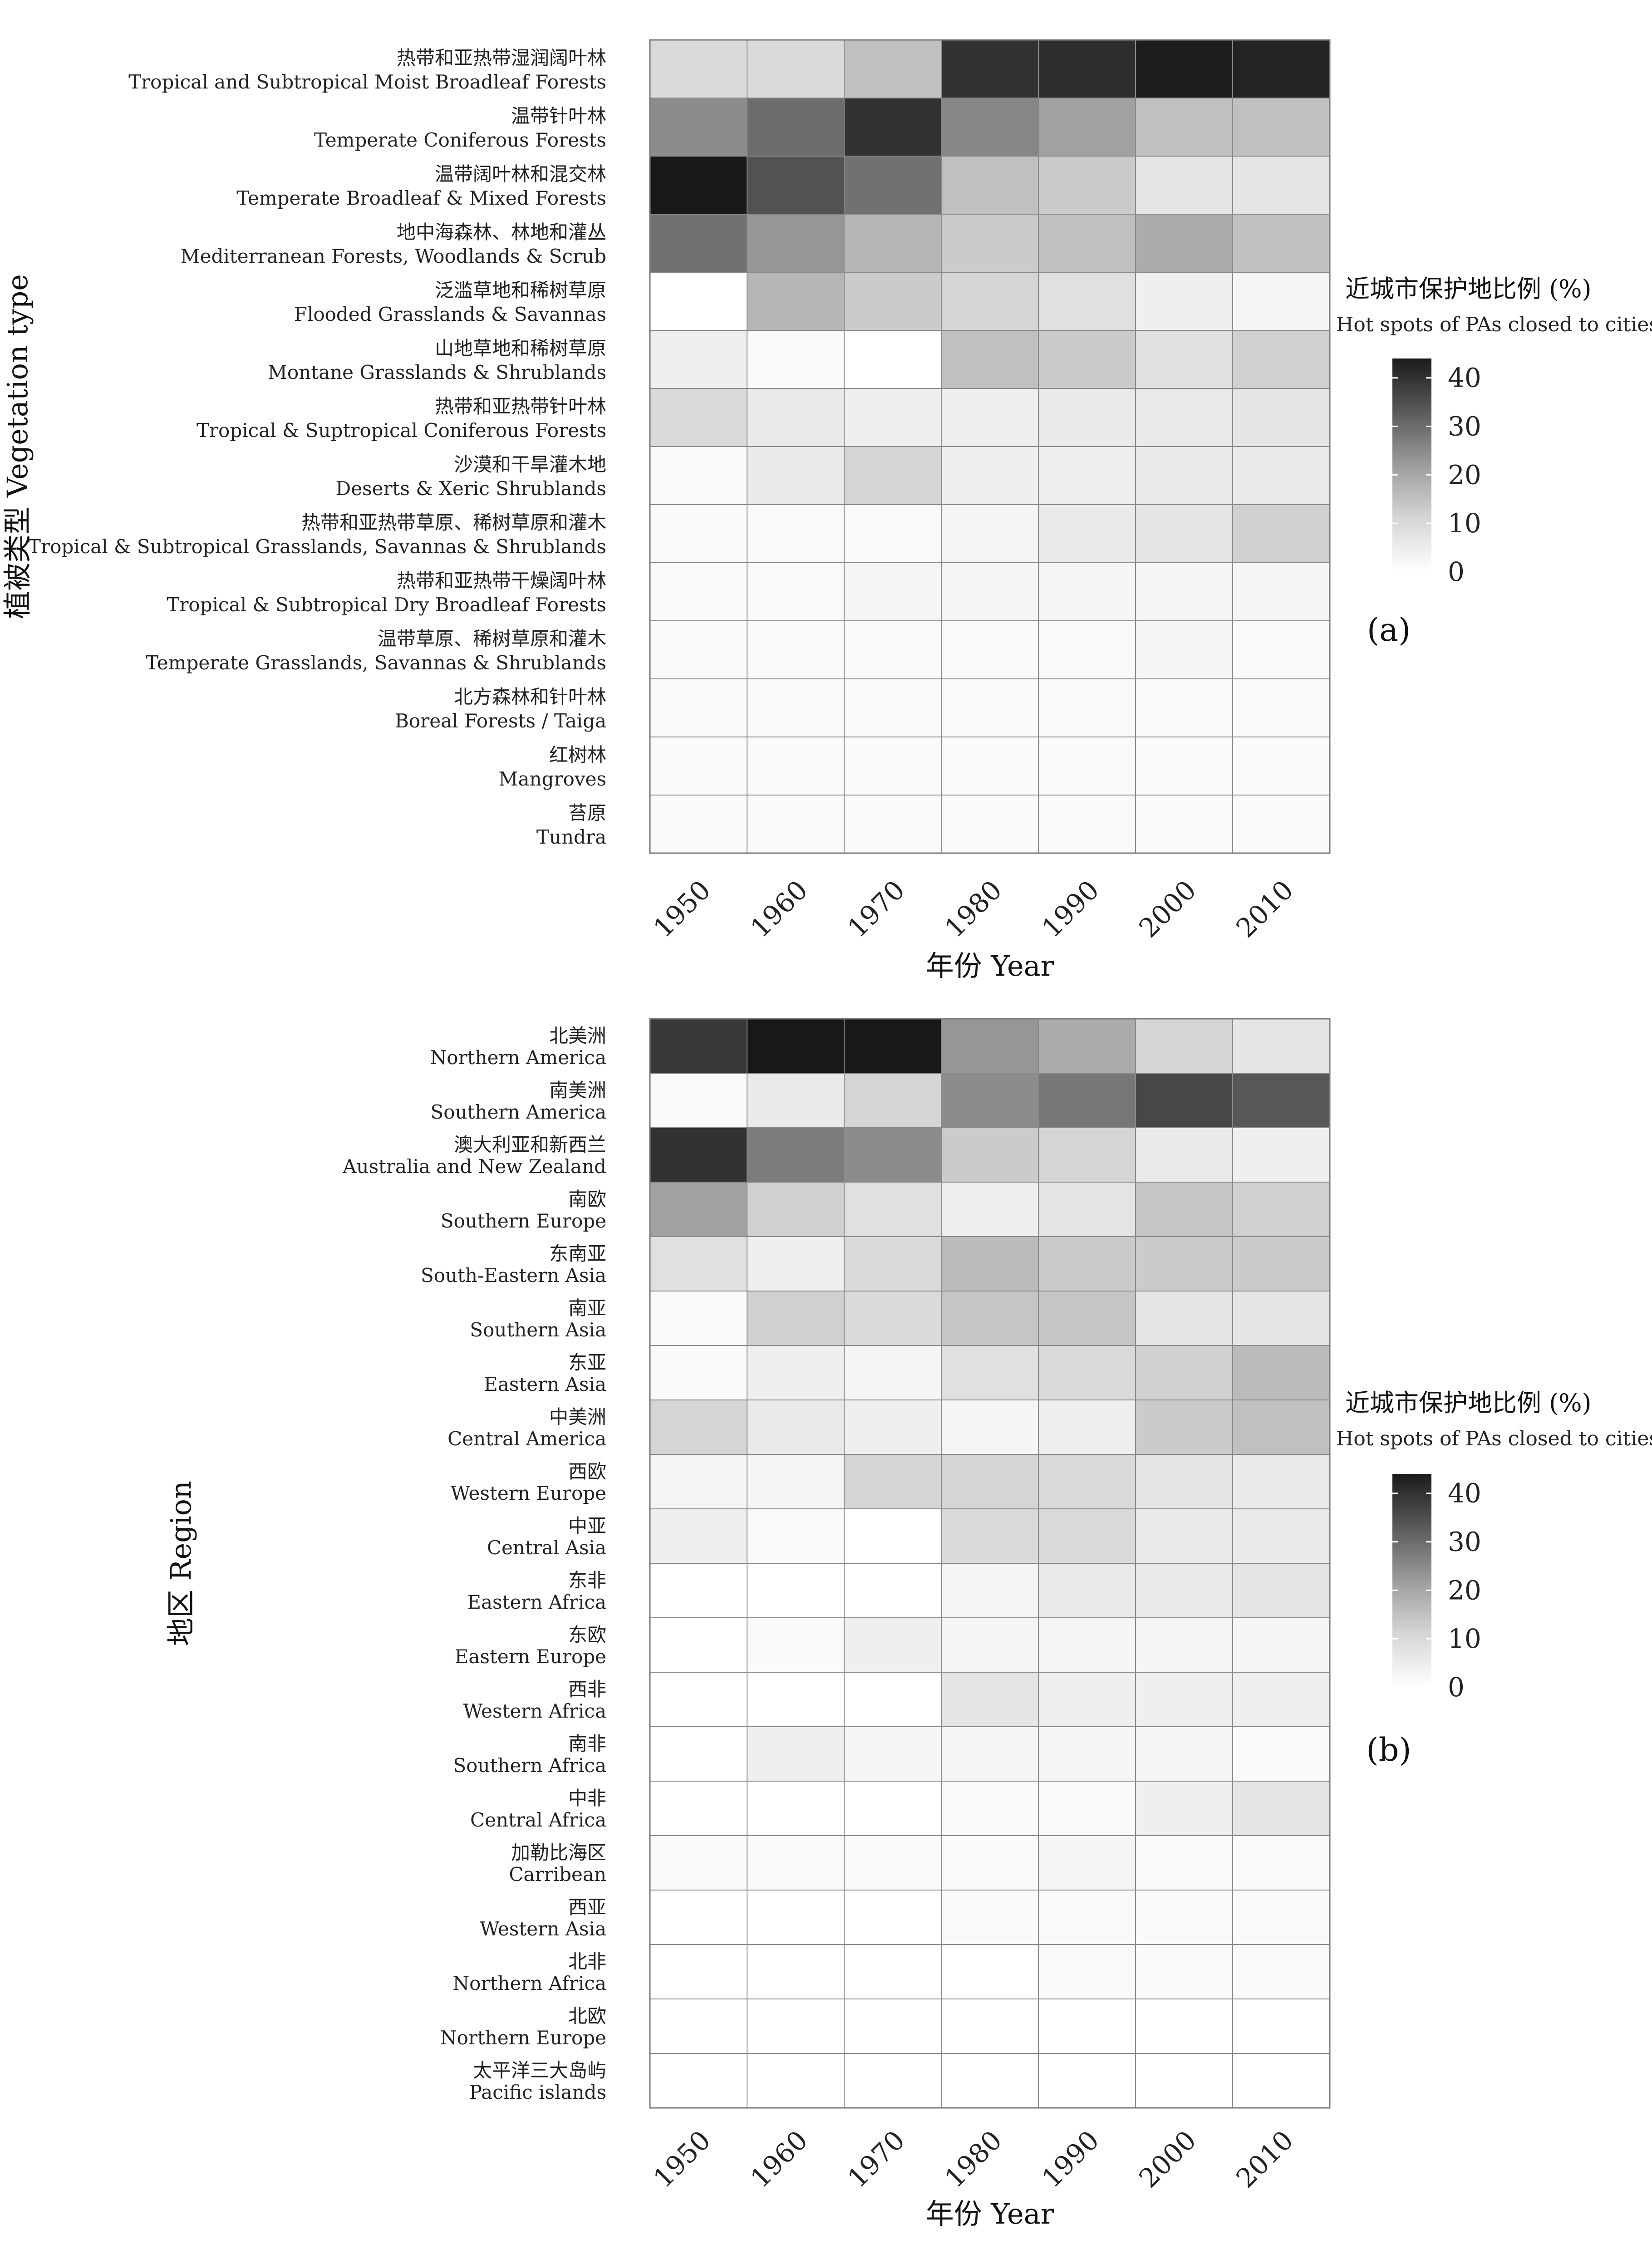 The image size is (1652, 2249). Describe the element at coordinates (530, 1145) in the screenshot. I see `y-label-zh: 澳大利亚和新西兰` at that location.